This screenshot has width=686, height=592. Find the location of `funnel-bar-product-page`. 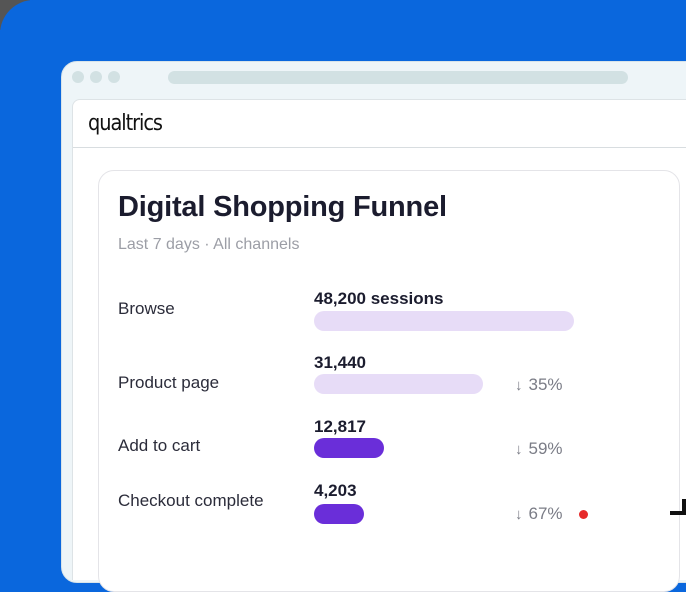

funnel-bar-product-page is located at coordinates (398, 384).